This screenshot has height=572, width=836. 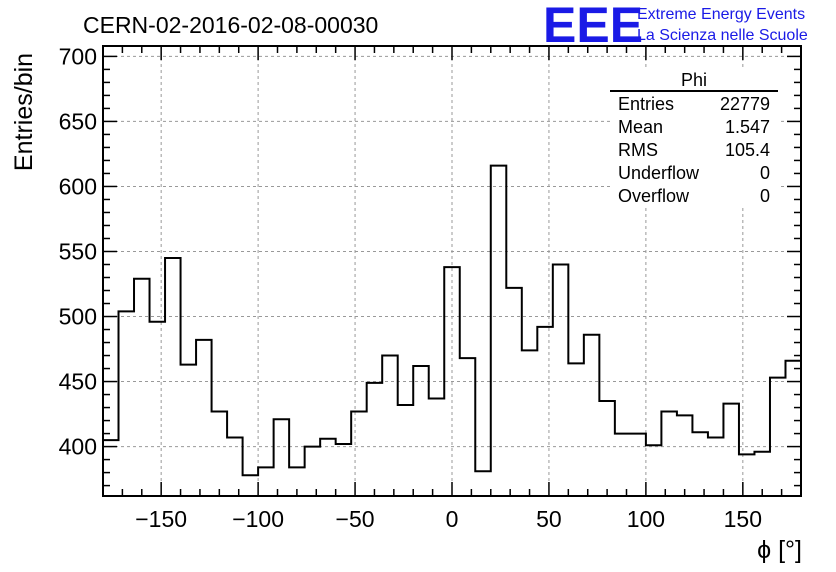 I want to click on x-tick-label: 0, so click(x=452, y=519).